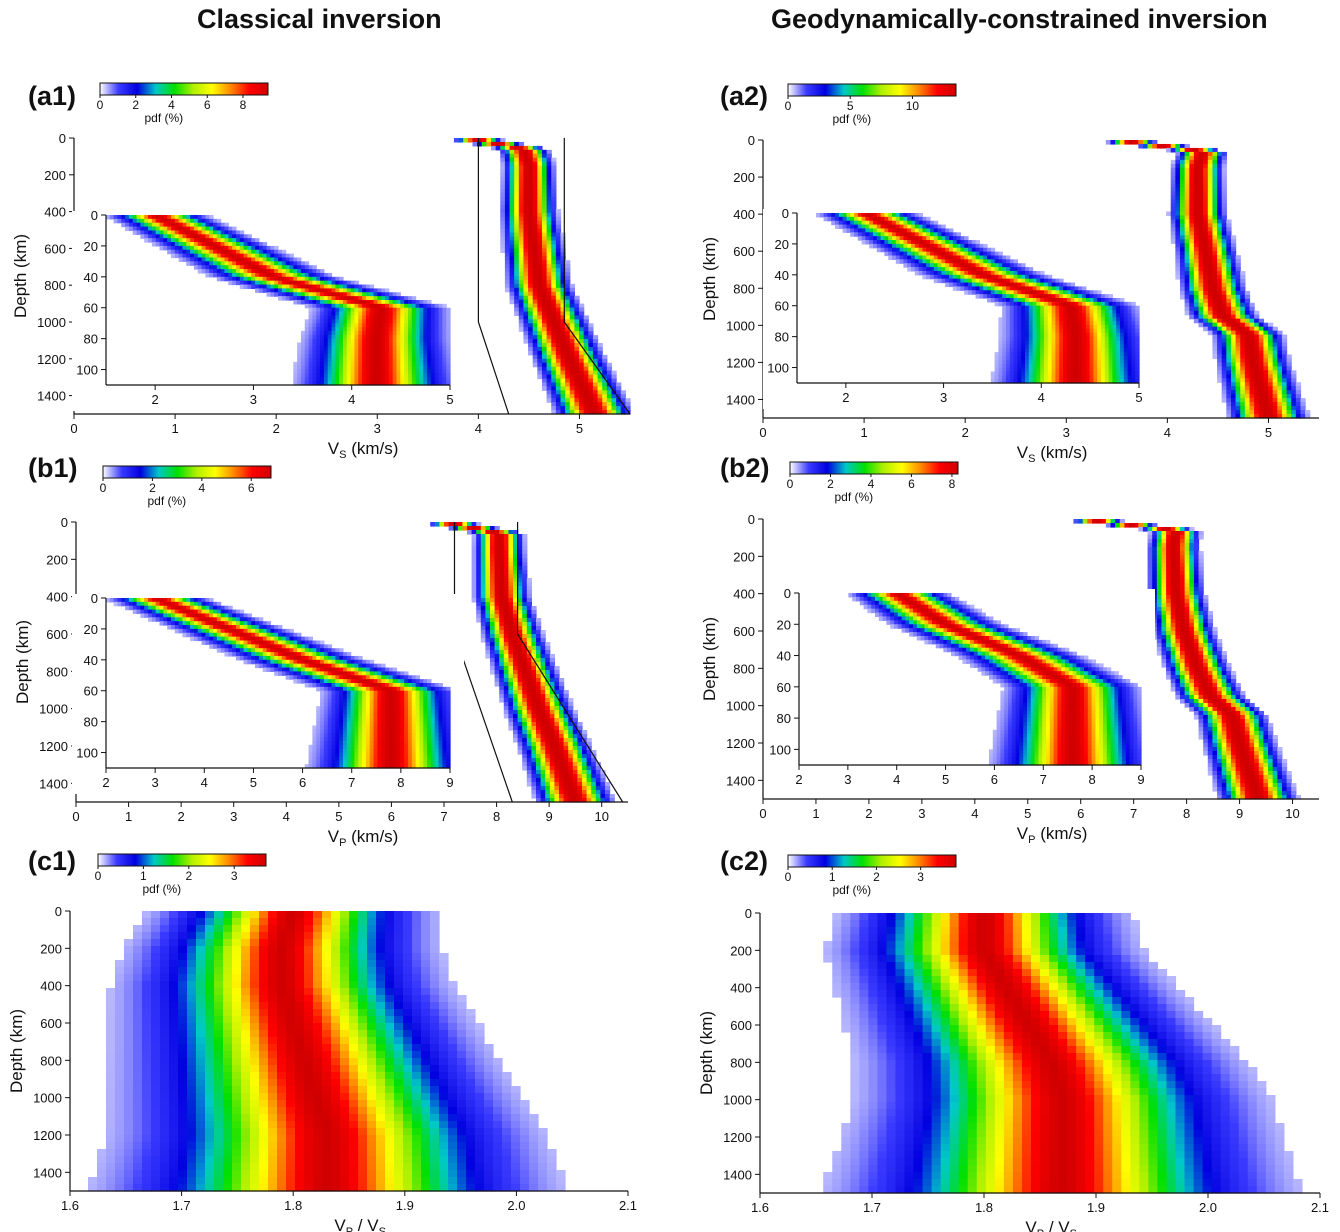 The width and height of the screenshot is (1340, 1232). What do you see at coordinates (171, 105) in the screenshot?
I see `colorbar-tick-label: 4` at bounding box center [171, 105].